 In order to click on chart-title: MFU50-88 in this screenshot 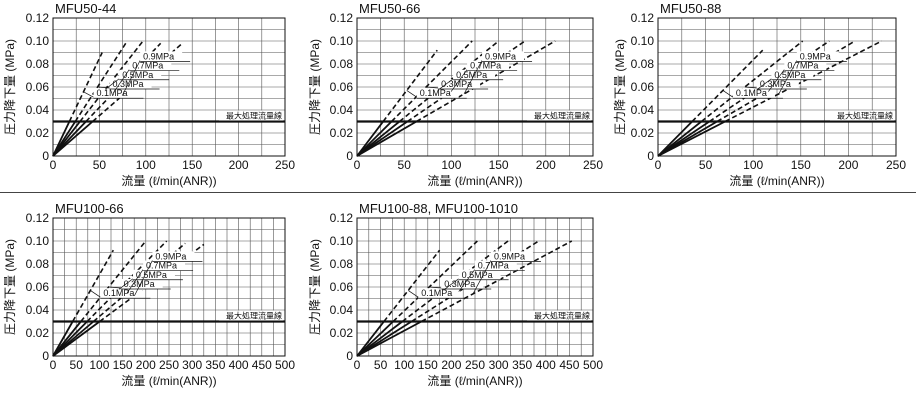, I will do `click(690, 8)`.